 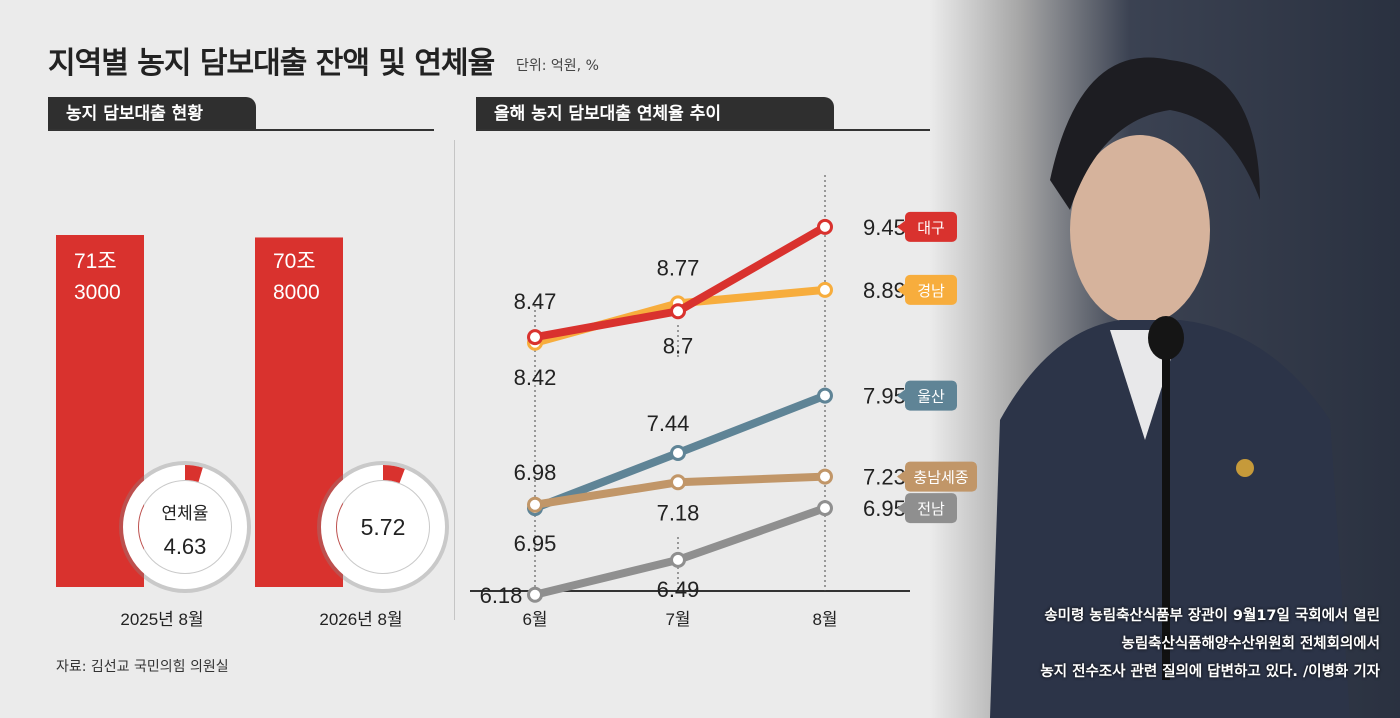 What do you see at coordinates (185, 513) in the screenshot?
I see `delinquency-label: 연체율` at bounding box center [185, 513].